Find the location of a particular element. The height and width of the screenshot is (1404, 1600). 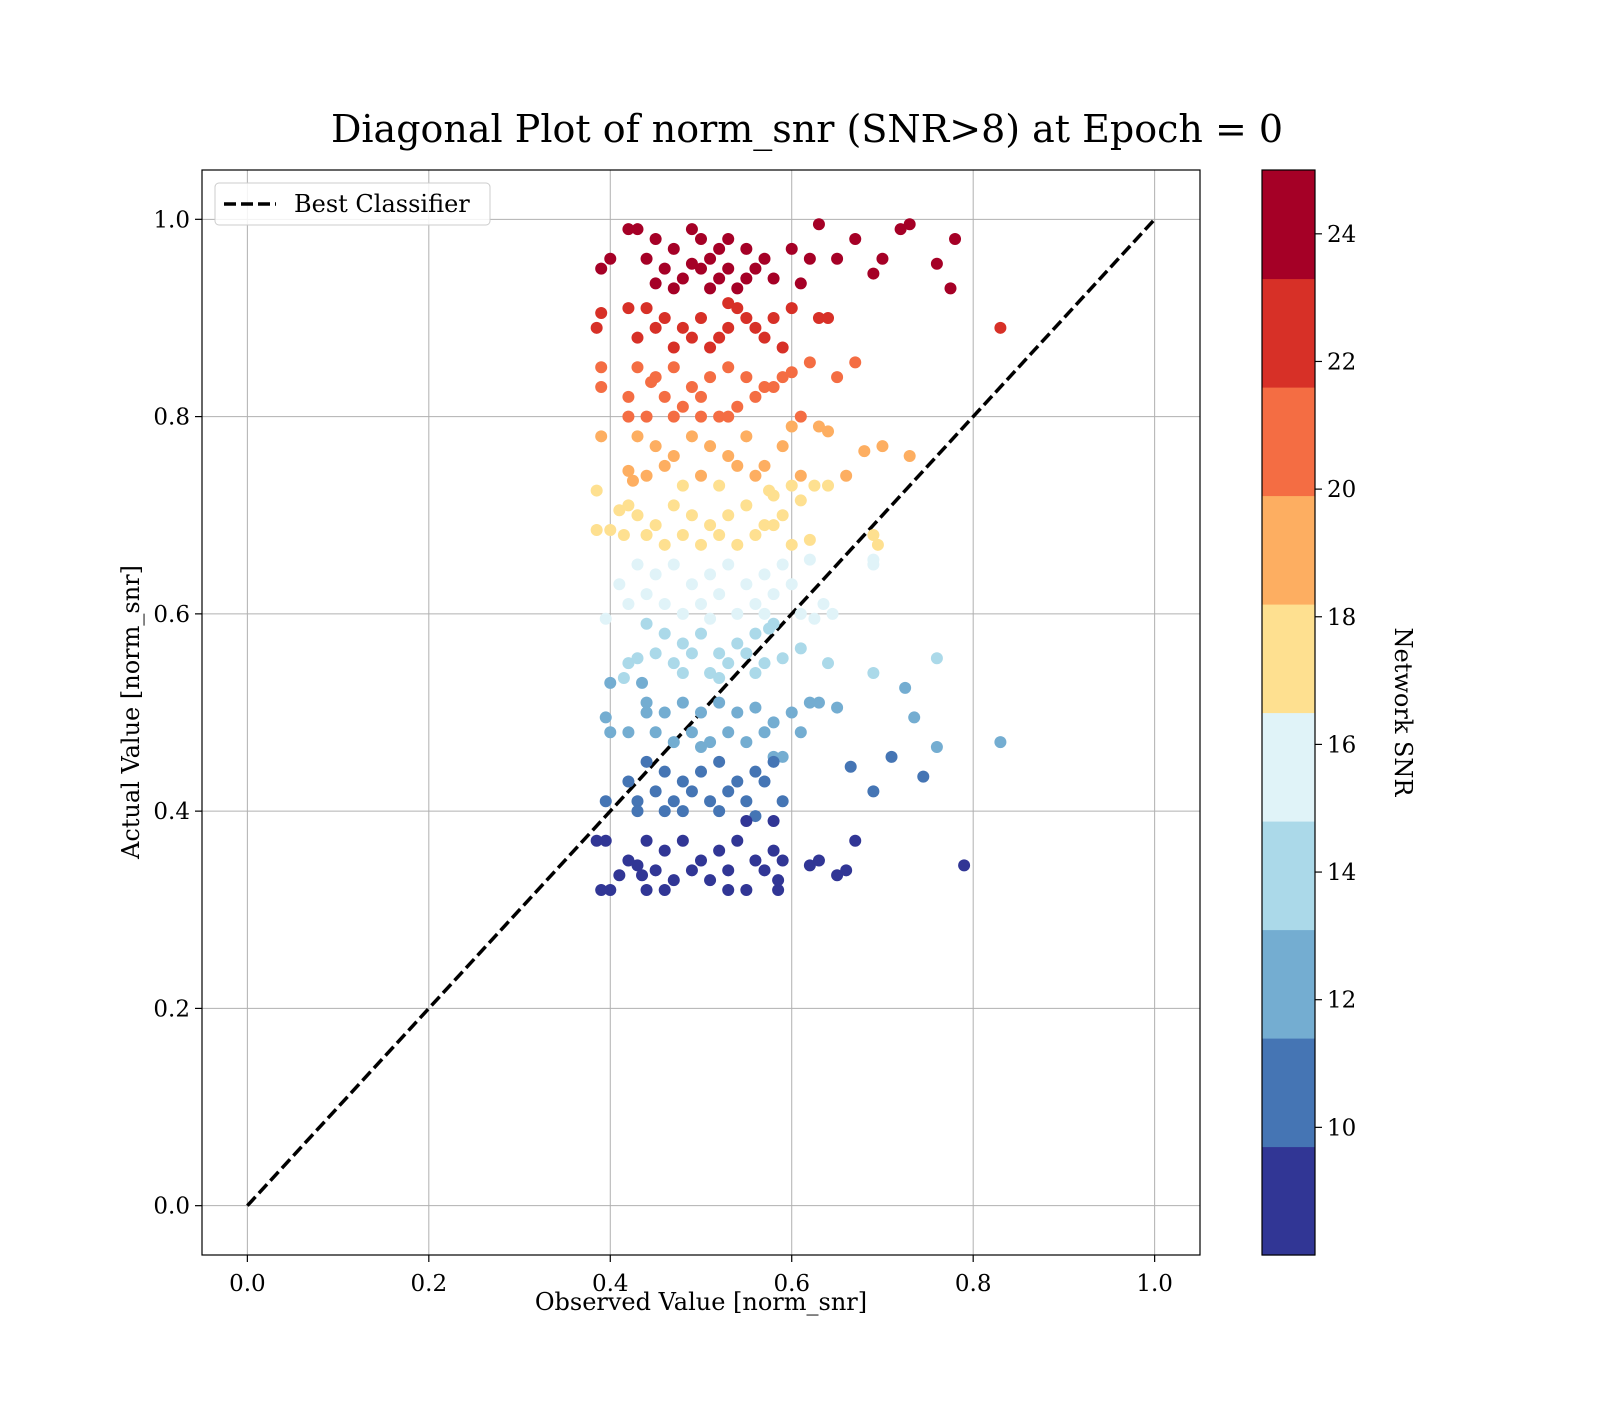

y-tick-label: 0.0 is located at coordinates (171, 1207).